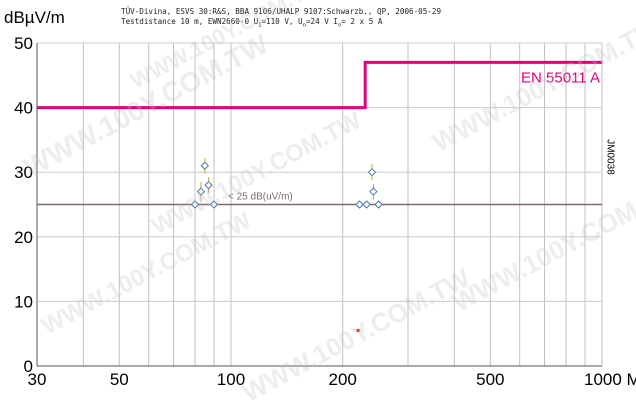 This screenshot has width=636, height=409. I want to click on outlier-point, so click(358, 330).